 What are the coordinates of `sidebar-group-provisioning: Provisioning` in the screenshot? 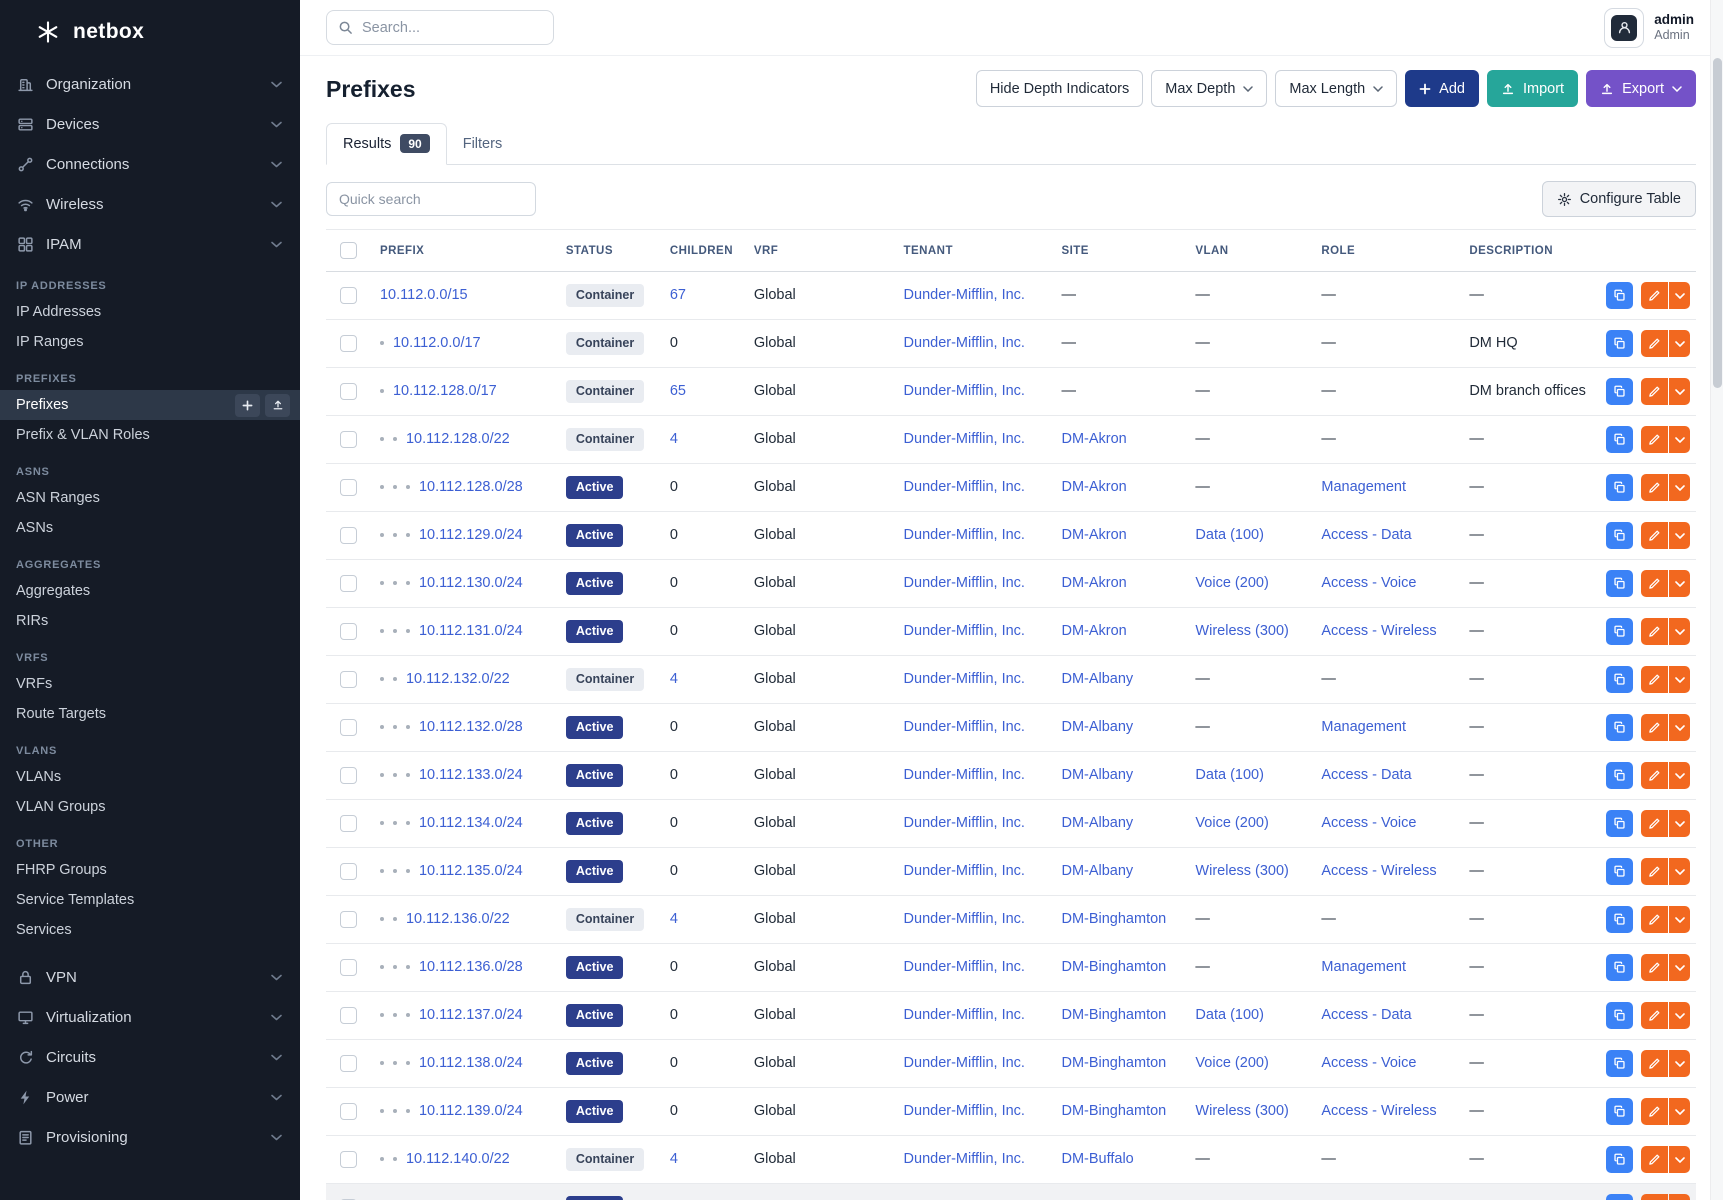 It's located at (150, 1137).